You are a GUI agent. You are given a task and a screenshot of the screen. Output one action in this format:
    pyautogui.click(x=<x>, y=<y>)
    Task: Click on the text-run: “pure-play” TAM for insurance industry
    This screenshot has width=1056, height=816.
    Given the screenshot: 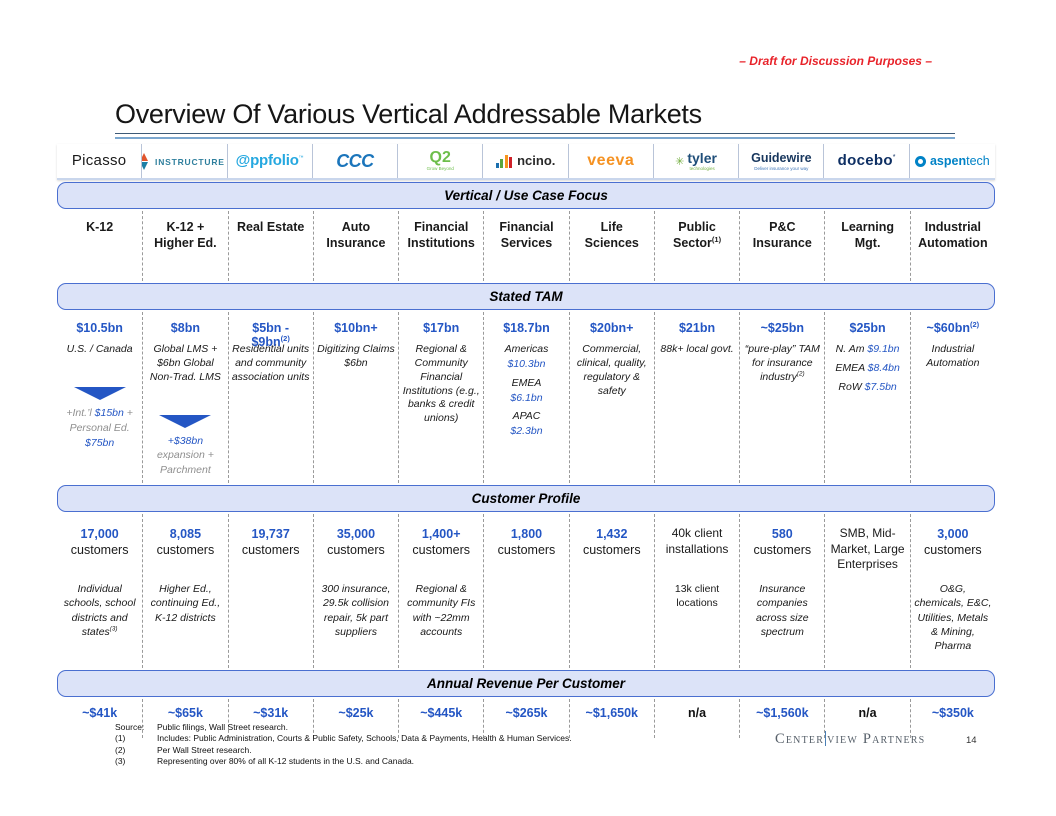 What is the action you would take?
    pyautogui.click(x=782, y=363)
    